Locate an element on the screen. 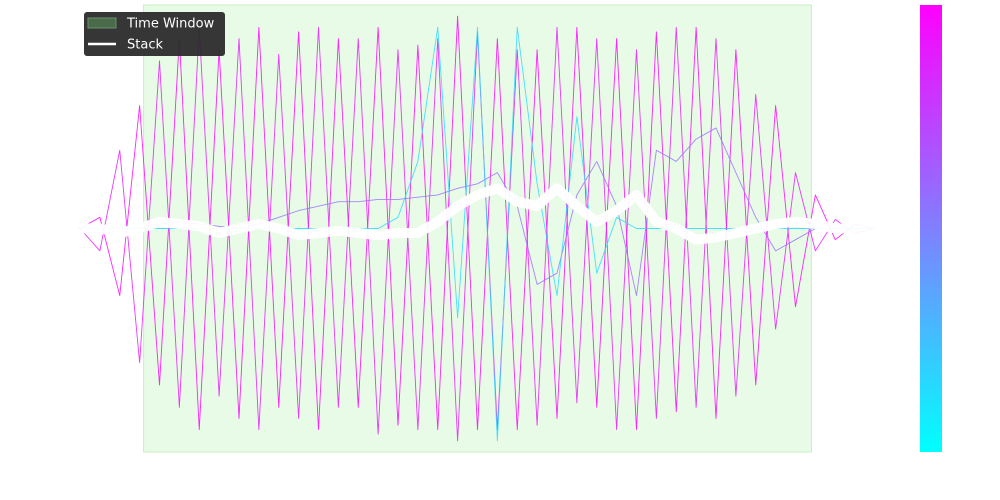 The height and width of the screenshot is (500, 1000). legend-swatch is located at coordinates (102, 23).